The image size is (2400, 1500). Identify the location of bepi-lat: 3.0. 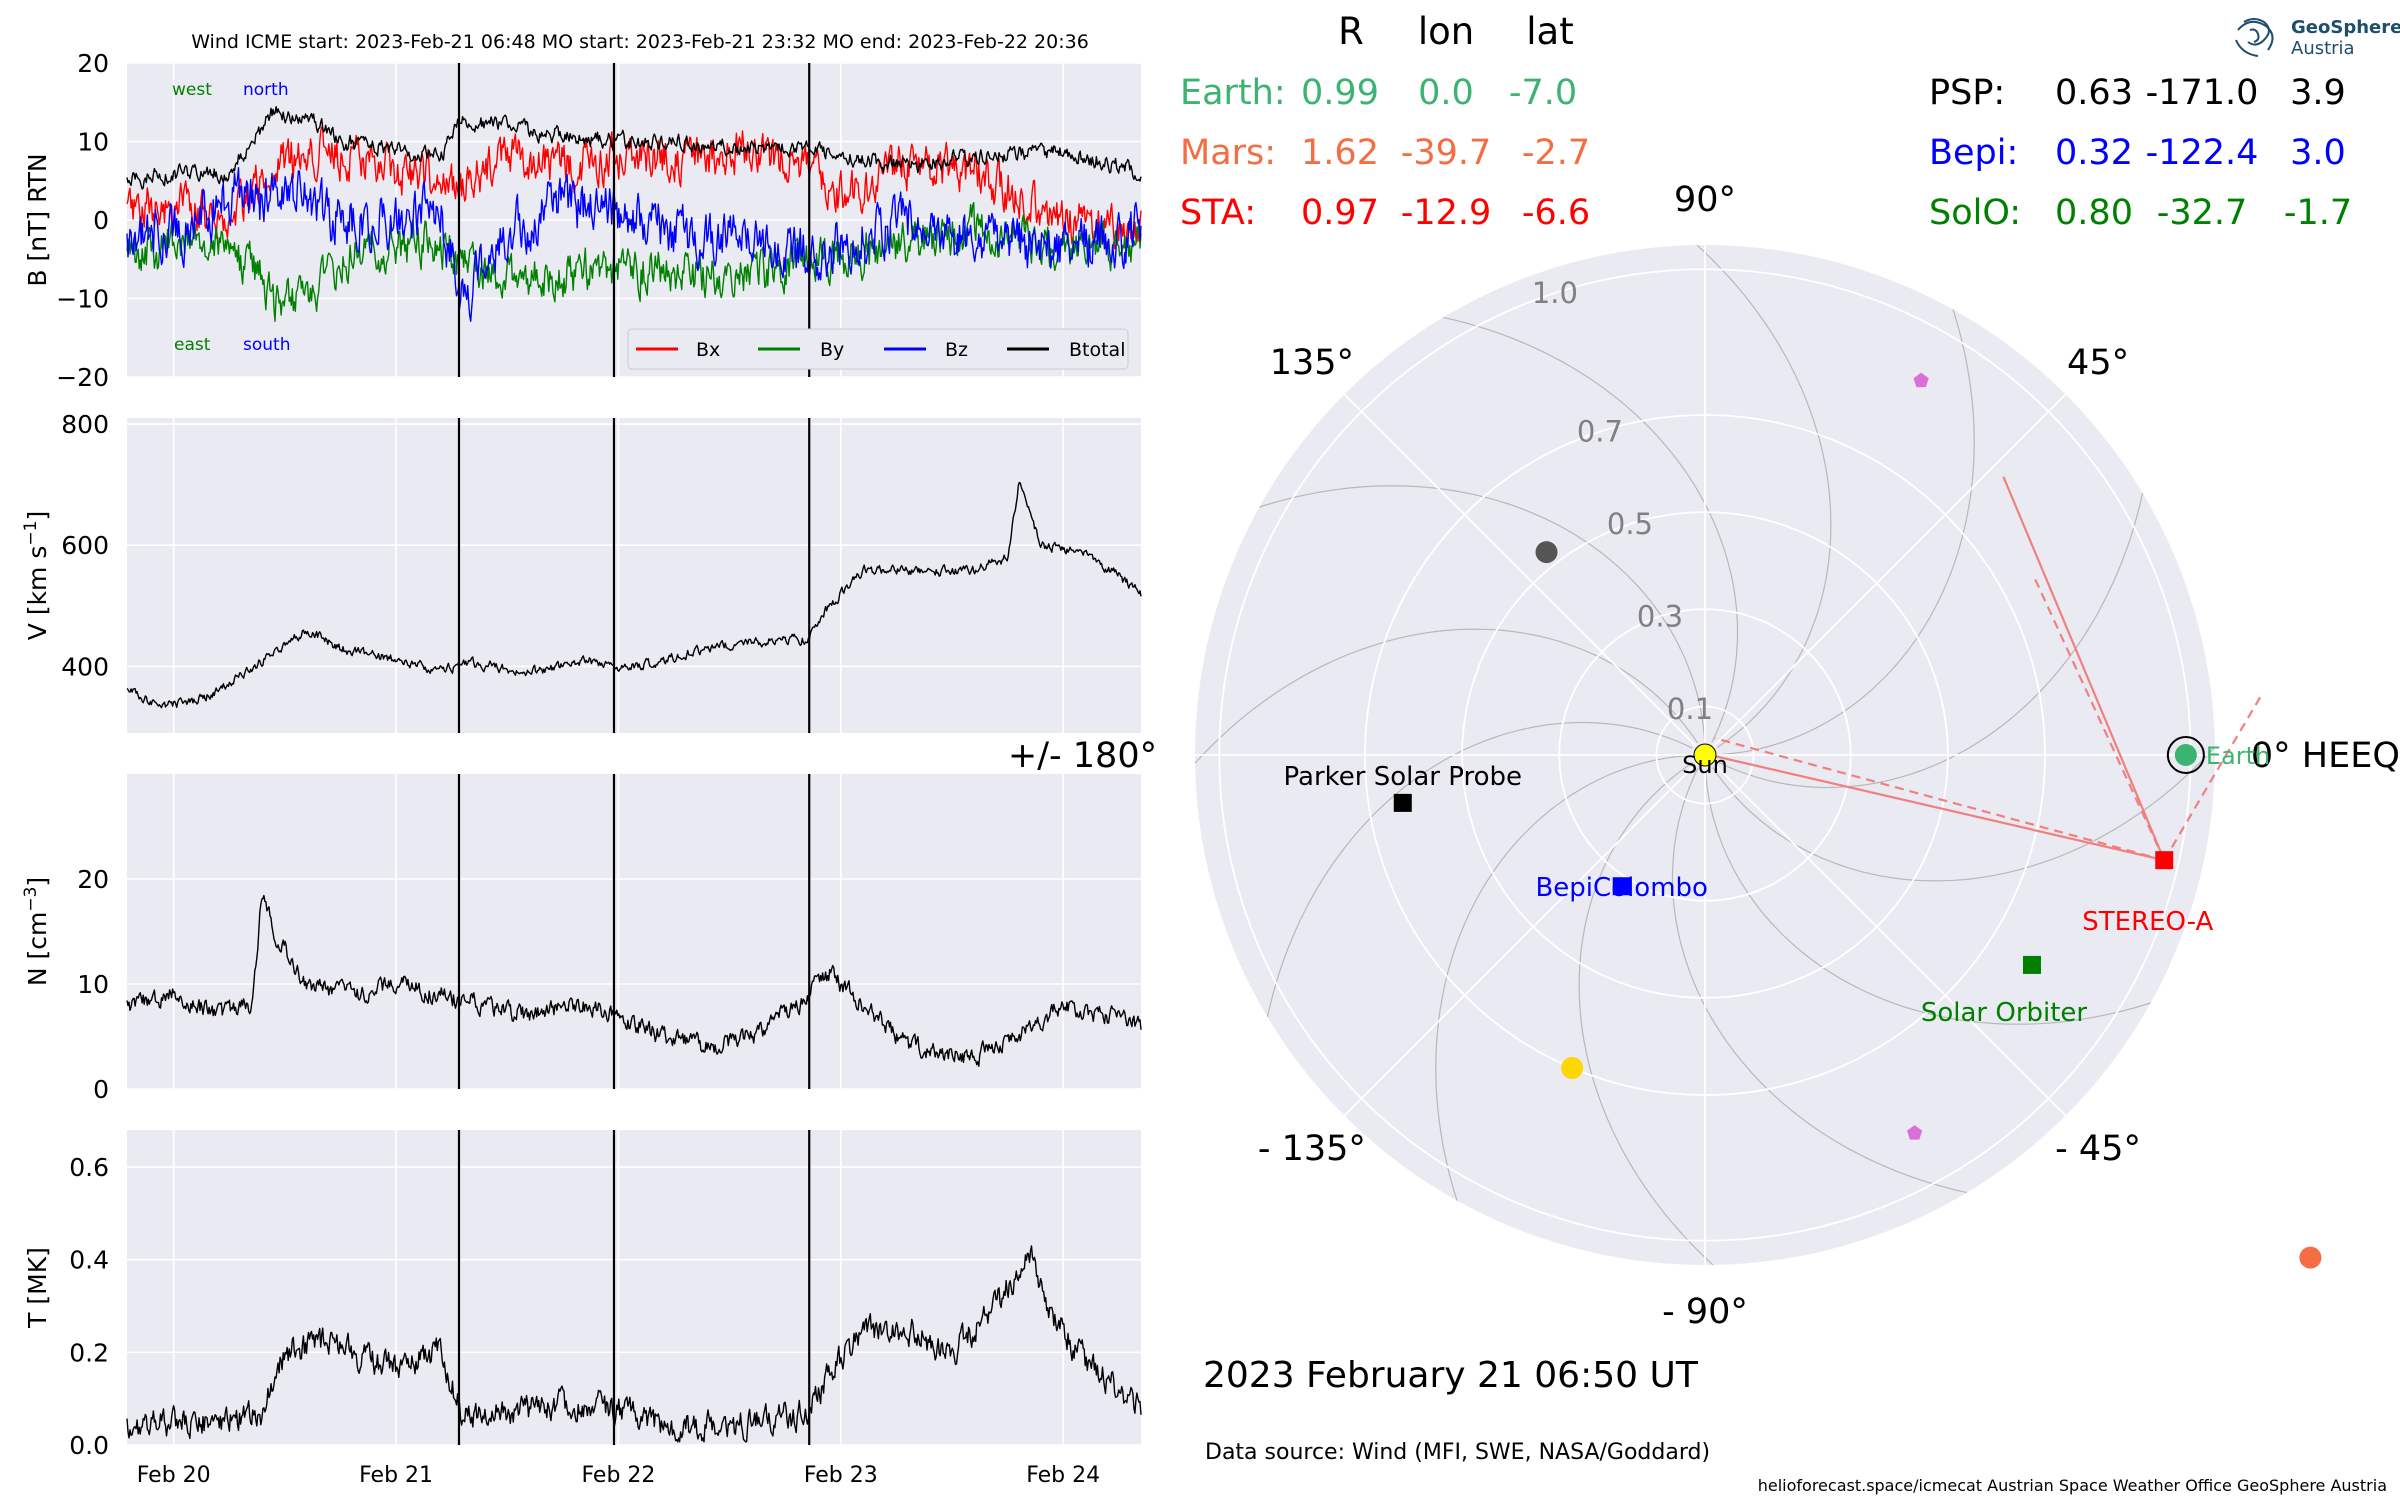
(2318, 153).